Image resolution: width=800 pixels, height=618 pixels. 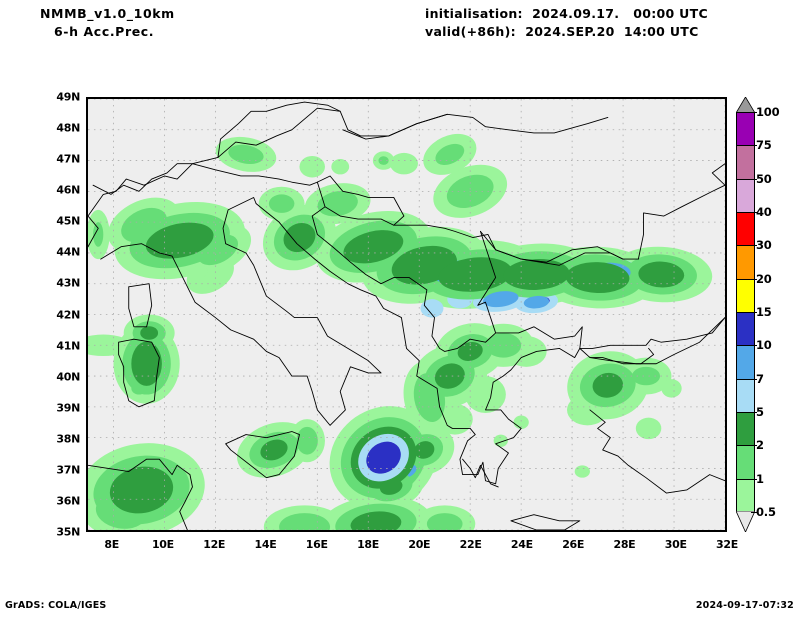 I want to click on x-tick-22E: 22E, so click(x=470, y=544).